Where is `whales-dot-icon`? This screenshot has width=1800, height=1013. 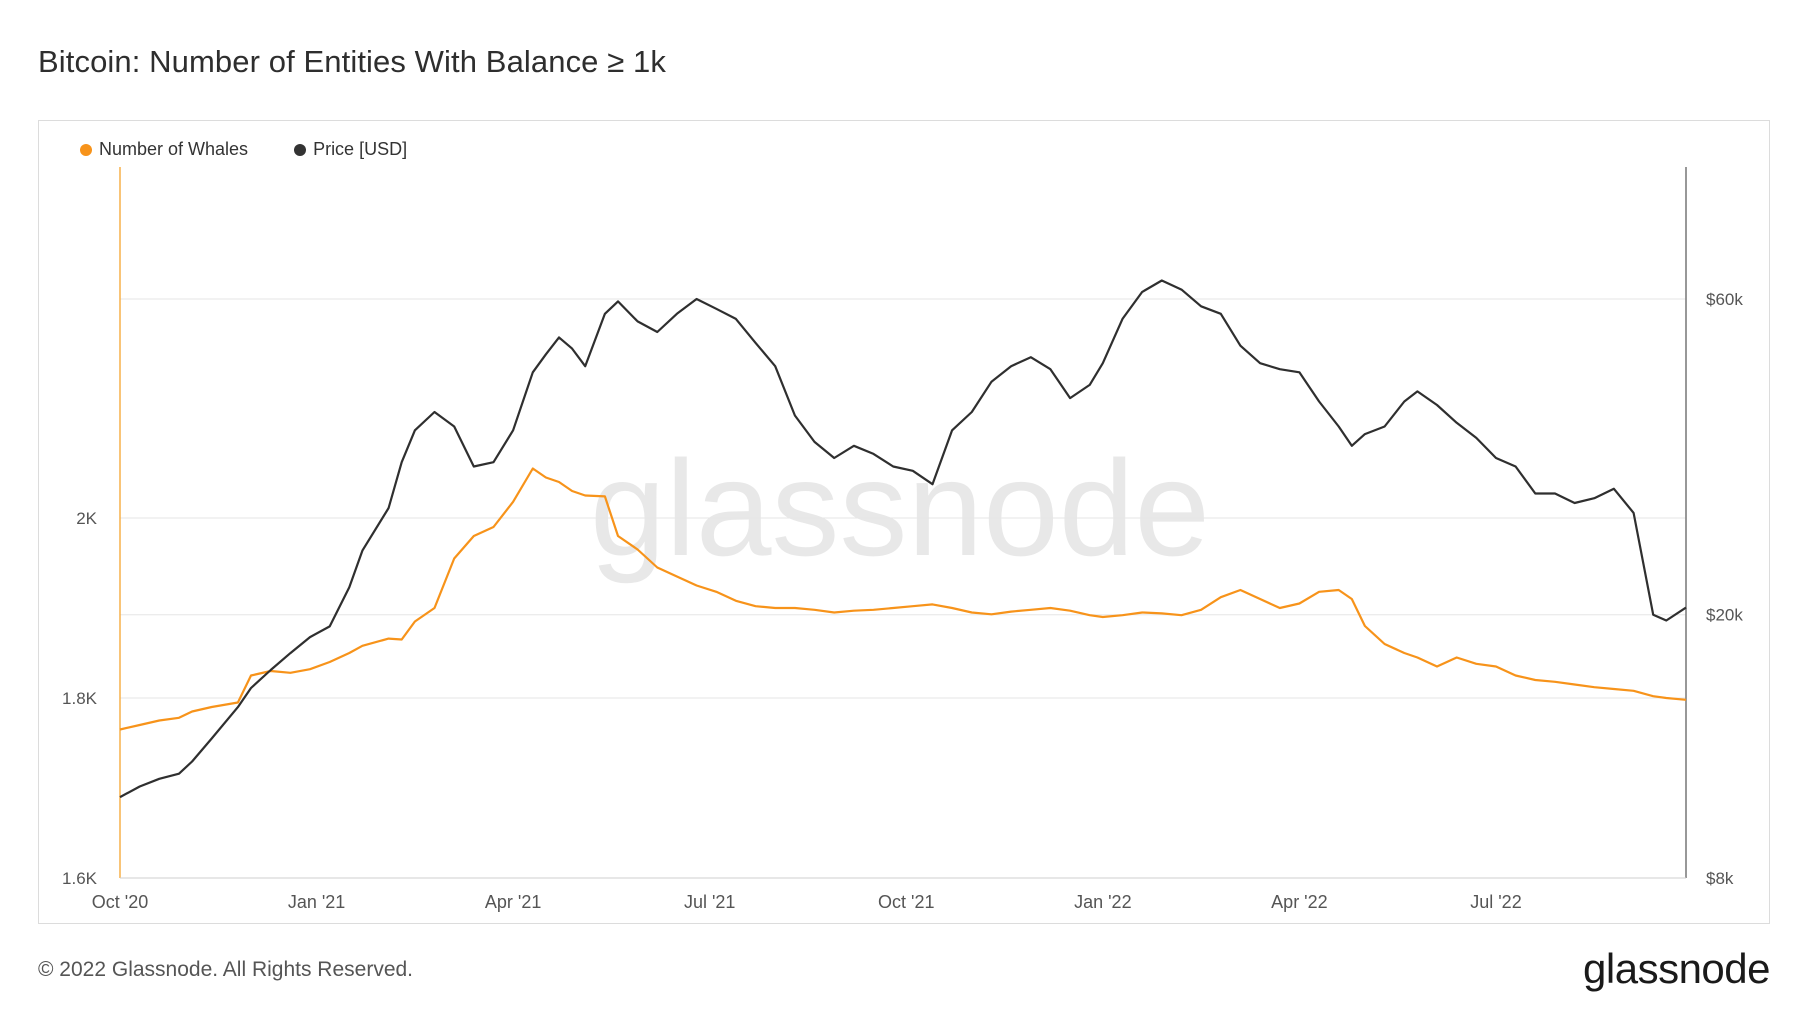
whales-dot-icon is located at coordinates (86, 149).